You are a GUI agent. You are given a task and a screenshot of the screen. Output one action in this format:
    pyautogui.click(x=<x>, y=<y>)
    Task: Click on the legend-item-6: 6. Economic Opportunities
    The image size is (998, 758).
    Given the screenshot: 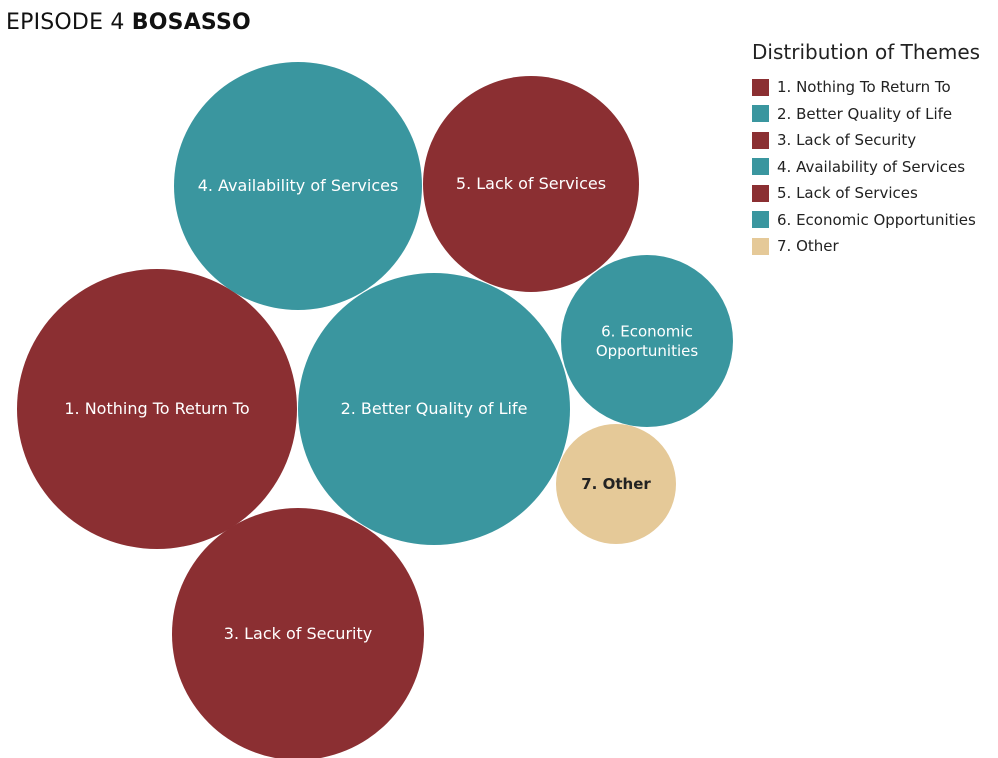 What is the action you would take?
    pyautogui.click(x=866, y=220)
    